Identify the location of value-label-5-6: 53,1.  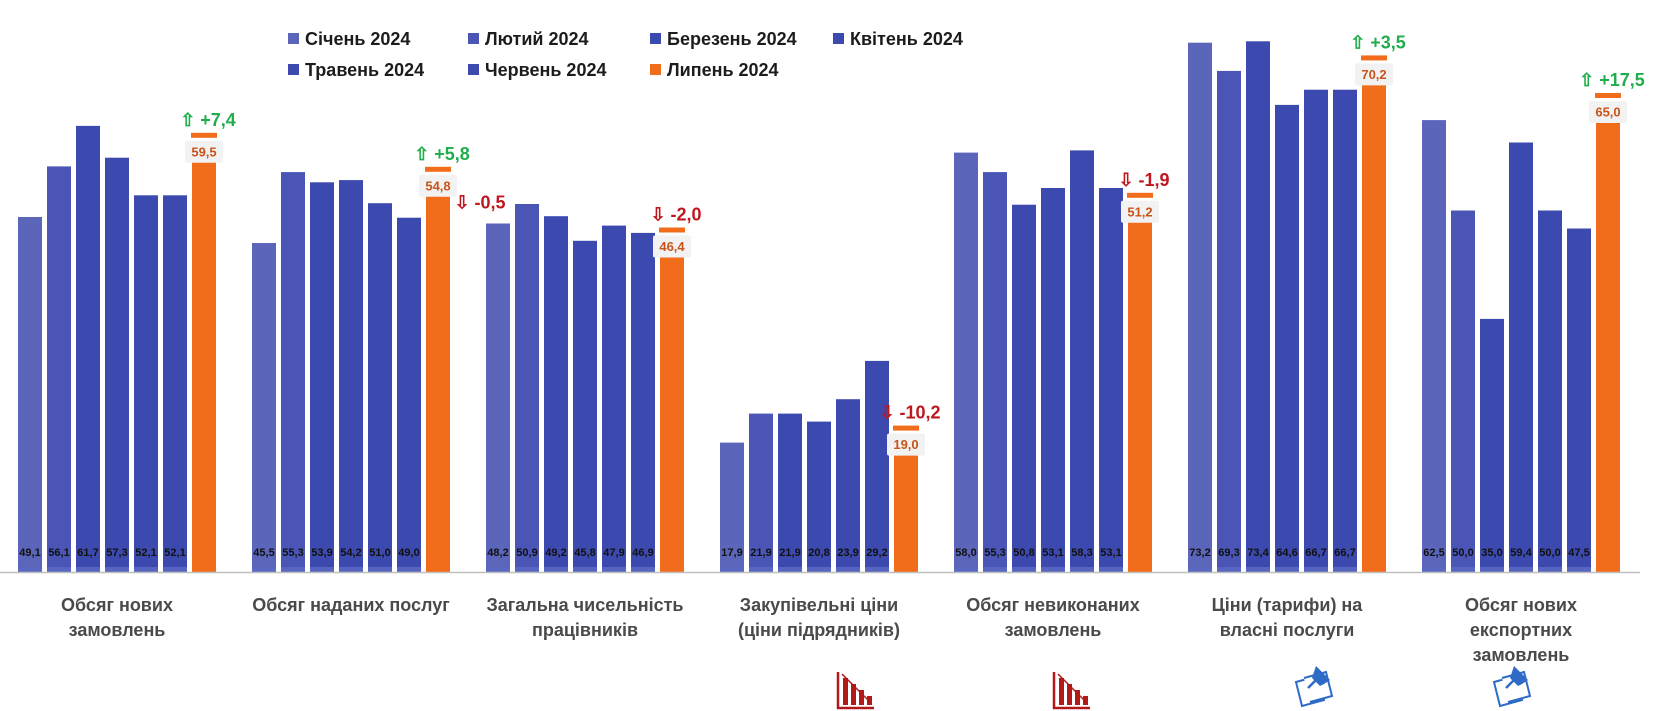
(1110, 553).